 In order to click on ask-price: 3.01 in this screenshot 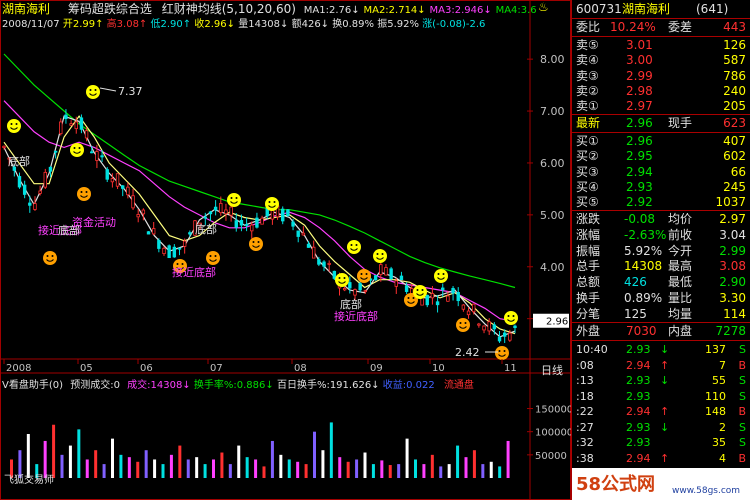, I will do `click(639, 45)`.